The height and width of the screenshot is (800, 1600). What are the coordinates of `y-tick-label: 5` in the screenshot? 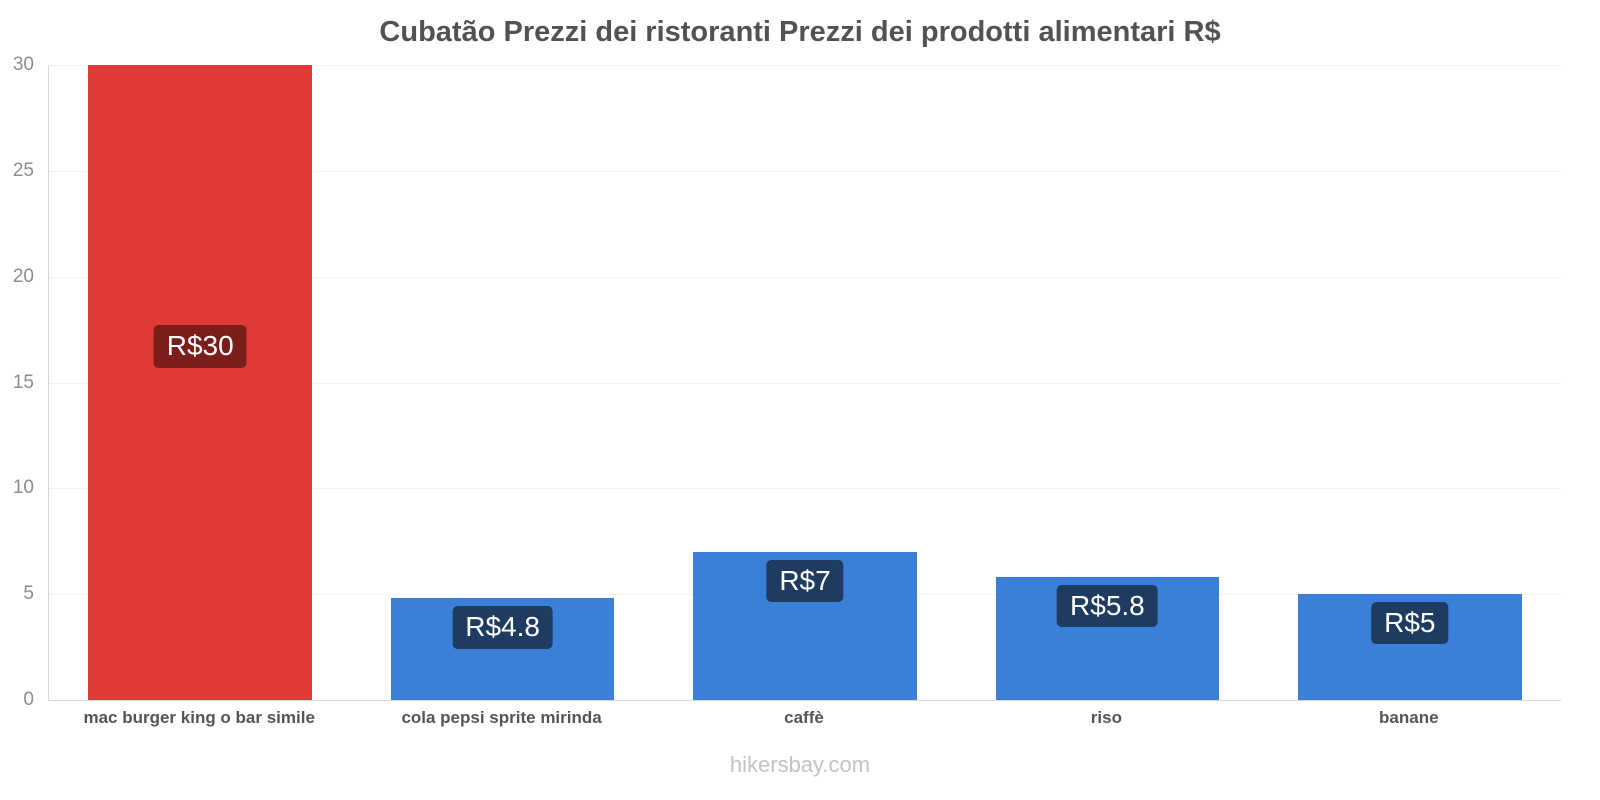 It's located at (28, 594).